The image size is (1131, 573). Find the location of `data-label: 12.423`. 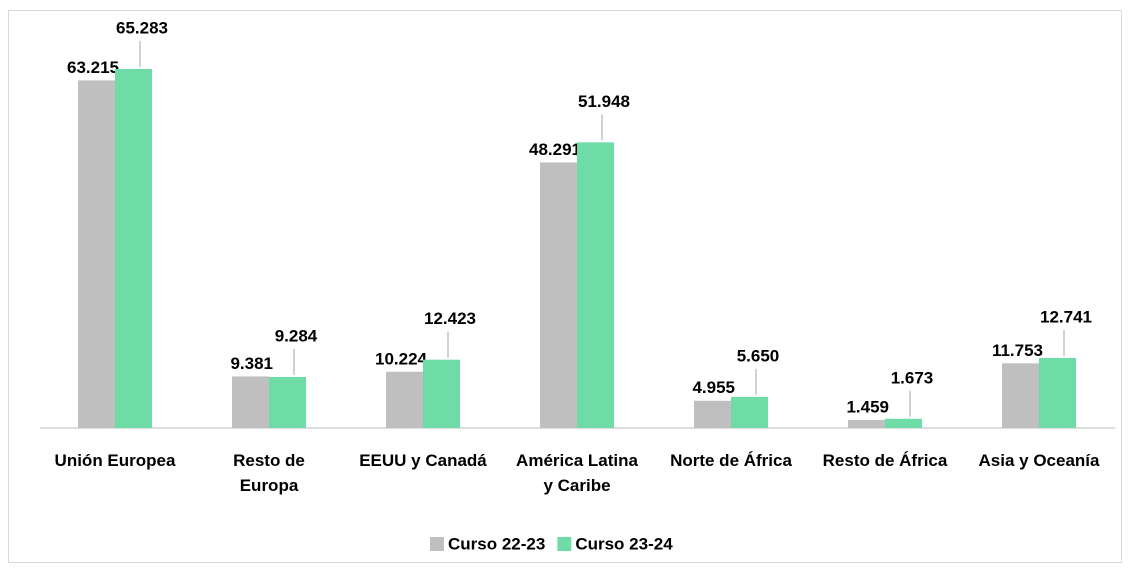

data-label: 12.423 is located at coordinates (450, 318).